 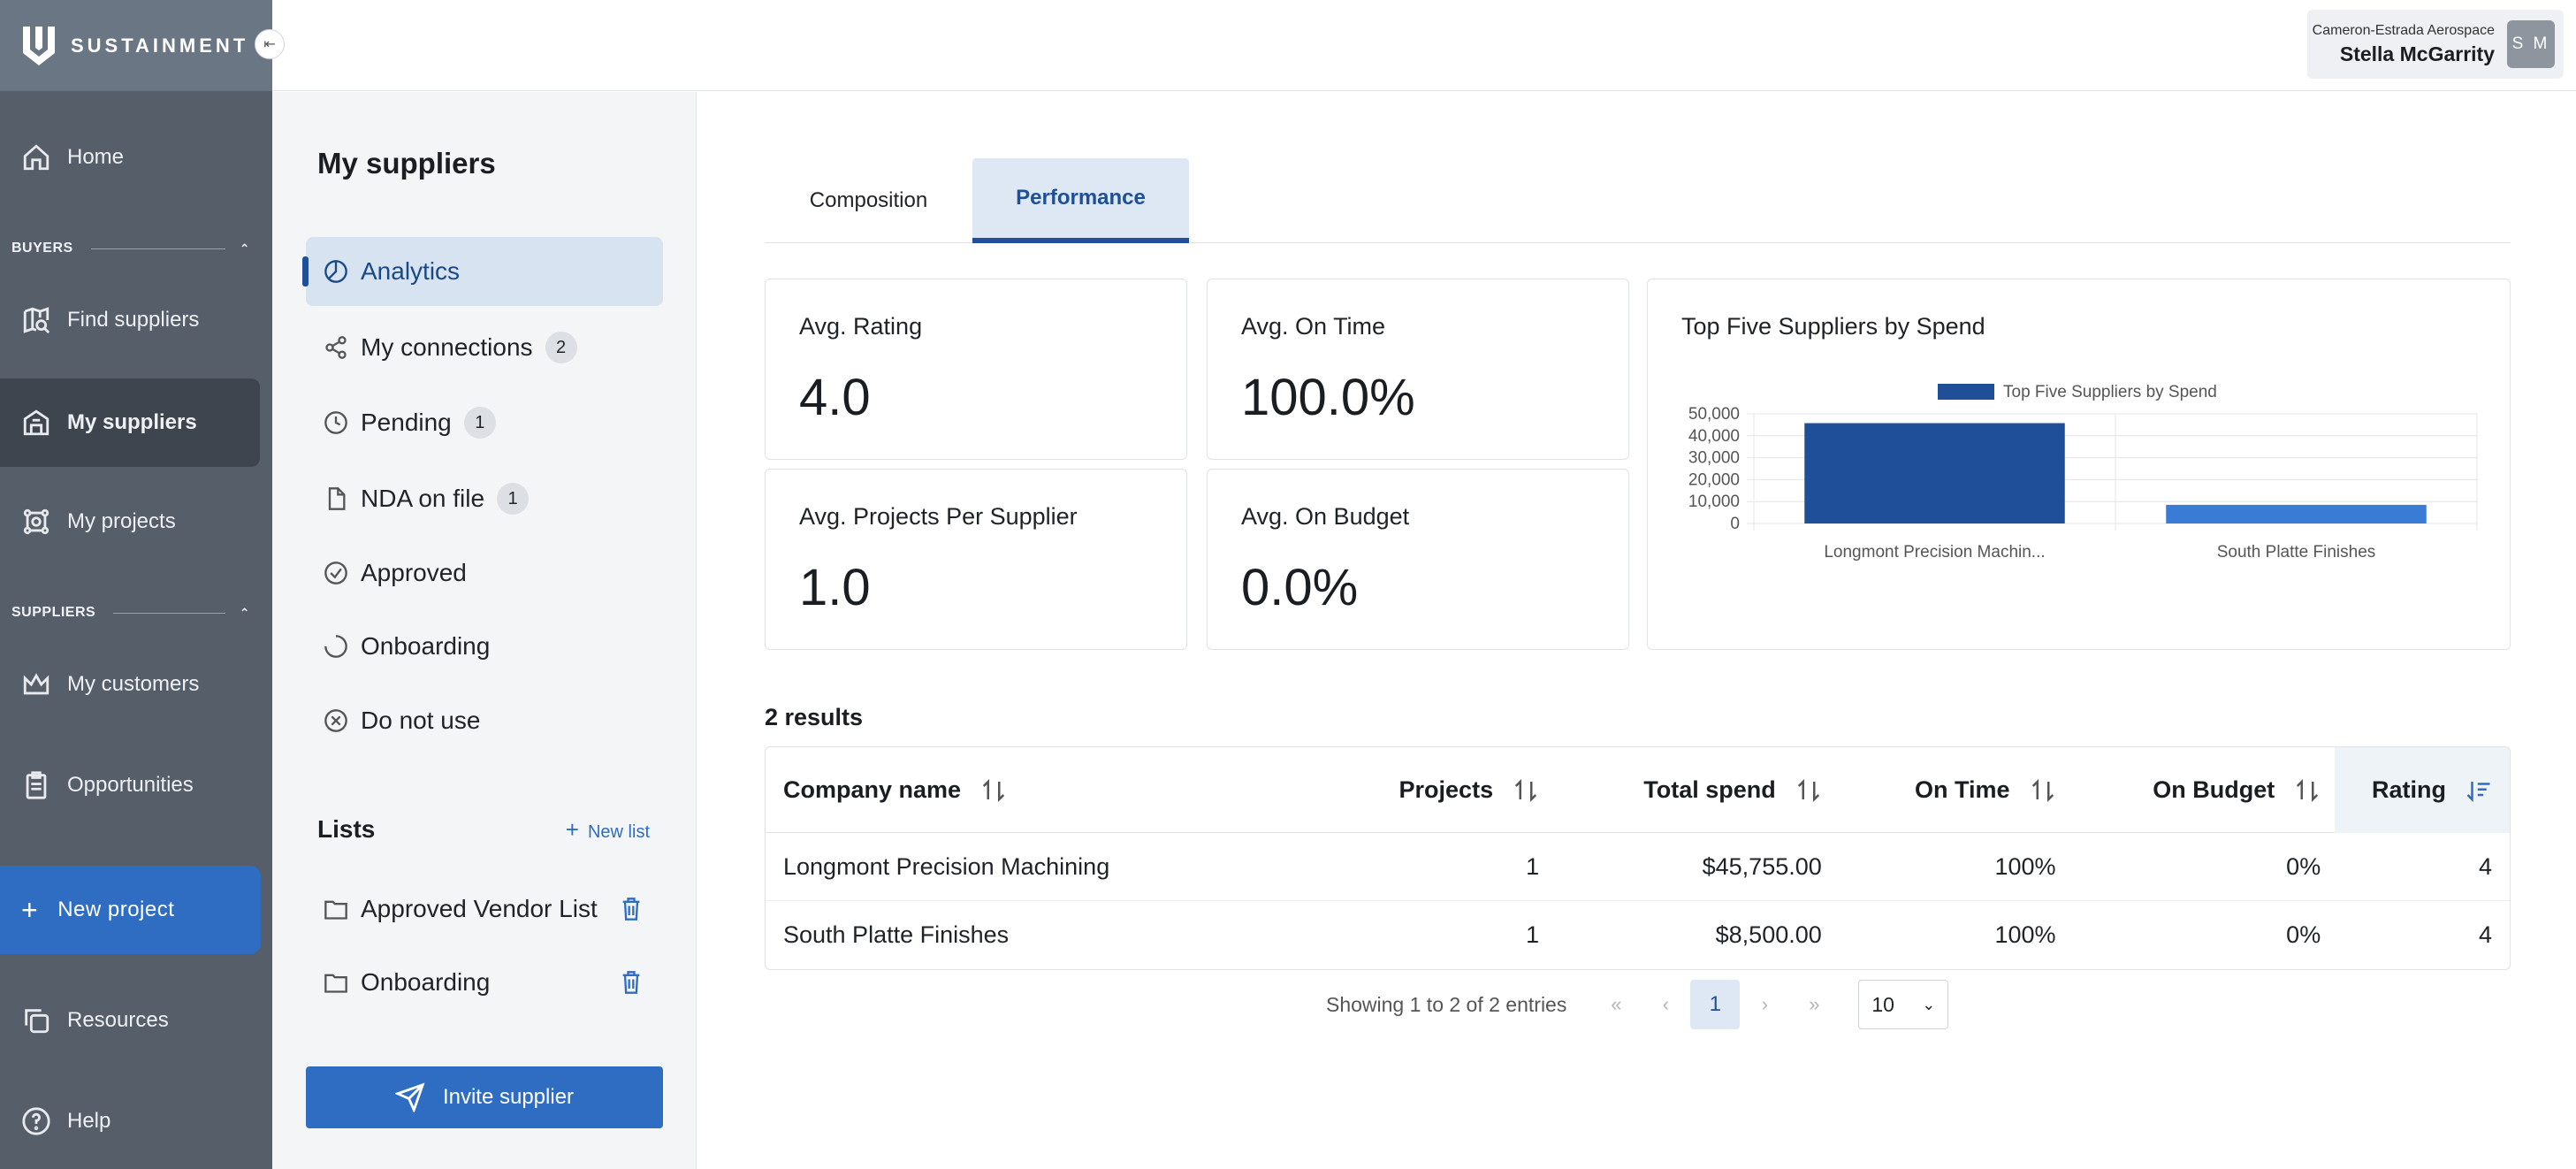 I want to click on sustainment-logo-icon, so click(x=39, y=45).